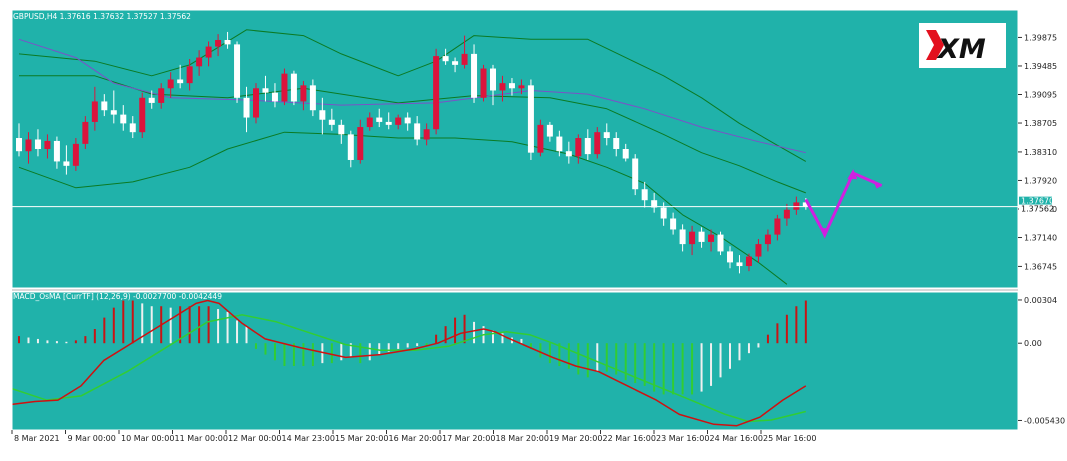  Describe the element at coordinates (37, 438) in the screenshot. I see `time-tick-label: 8 Mar 2021` at that location.